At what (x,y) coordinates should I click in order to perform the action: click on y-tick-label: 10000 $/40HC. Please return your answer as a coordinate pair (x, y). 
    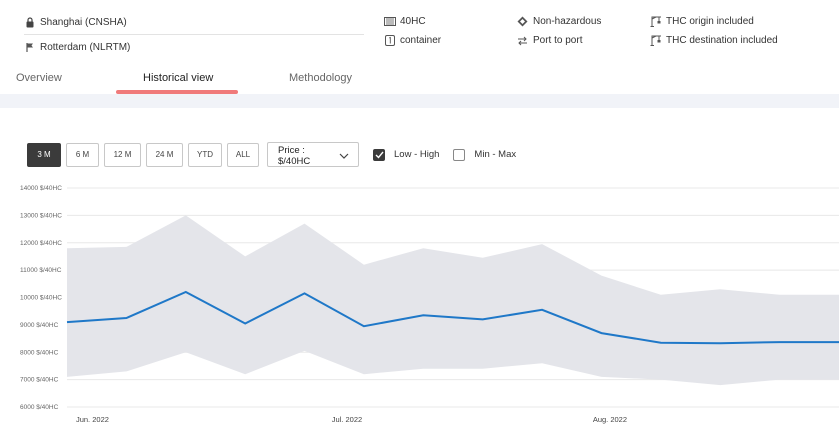
    Looking at the image, I should click on (41, 298).